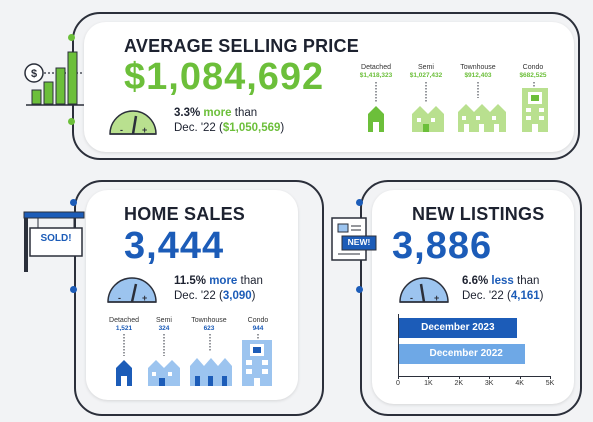 The image size is (593, 422). What do you see at coordinates (223, 281) in the screenshot?
I see `sales-change-word: more` at bounding box center [223, 281].